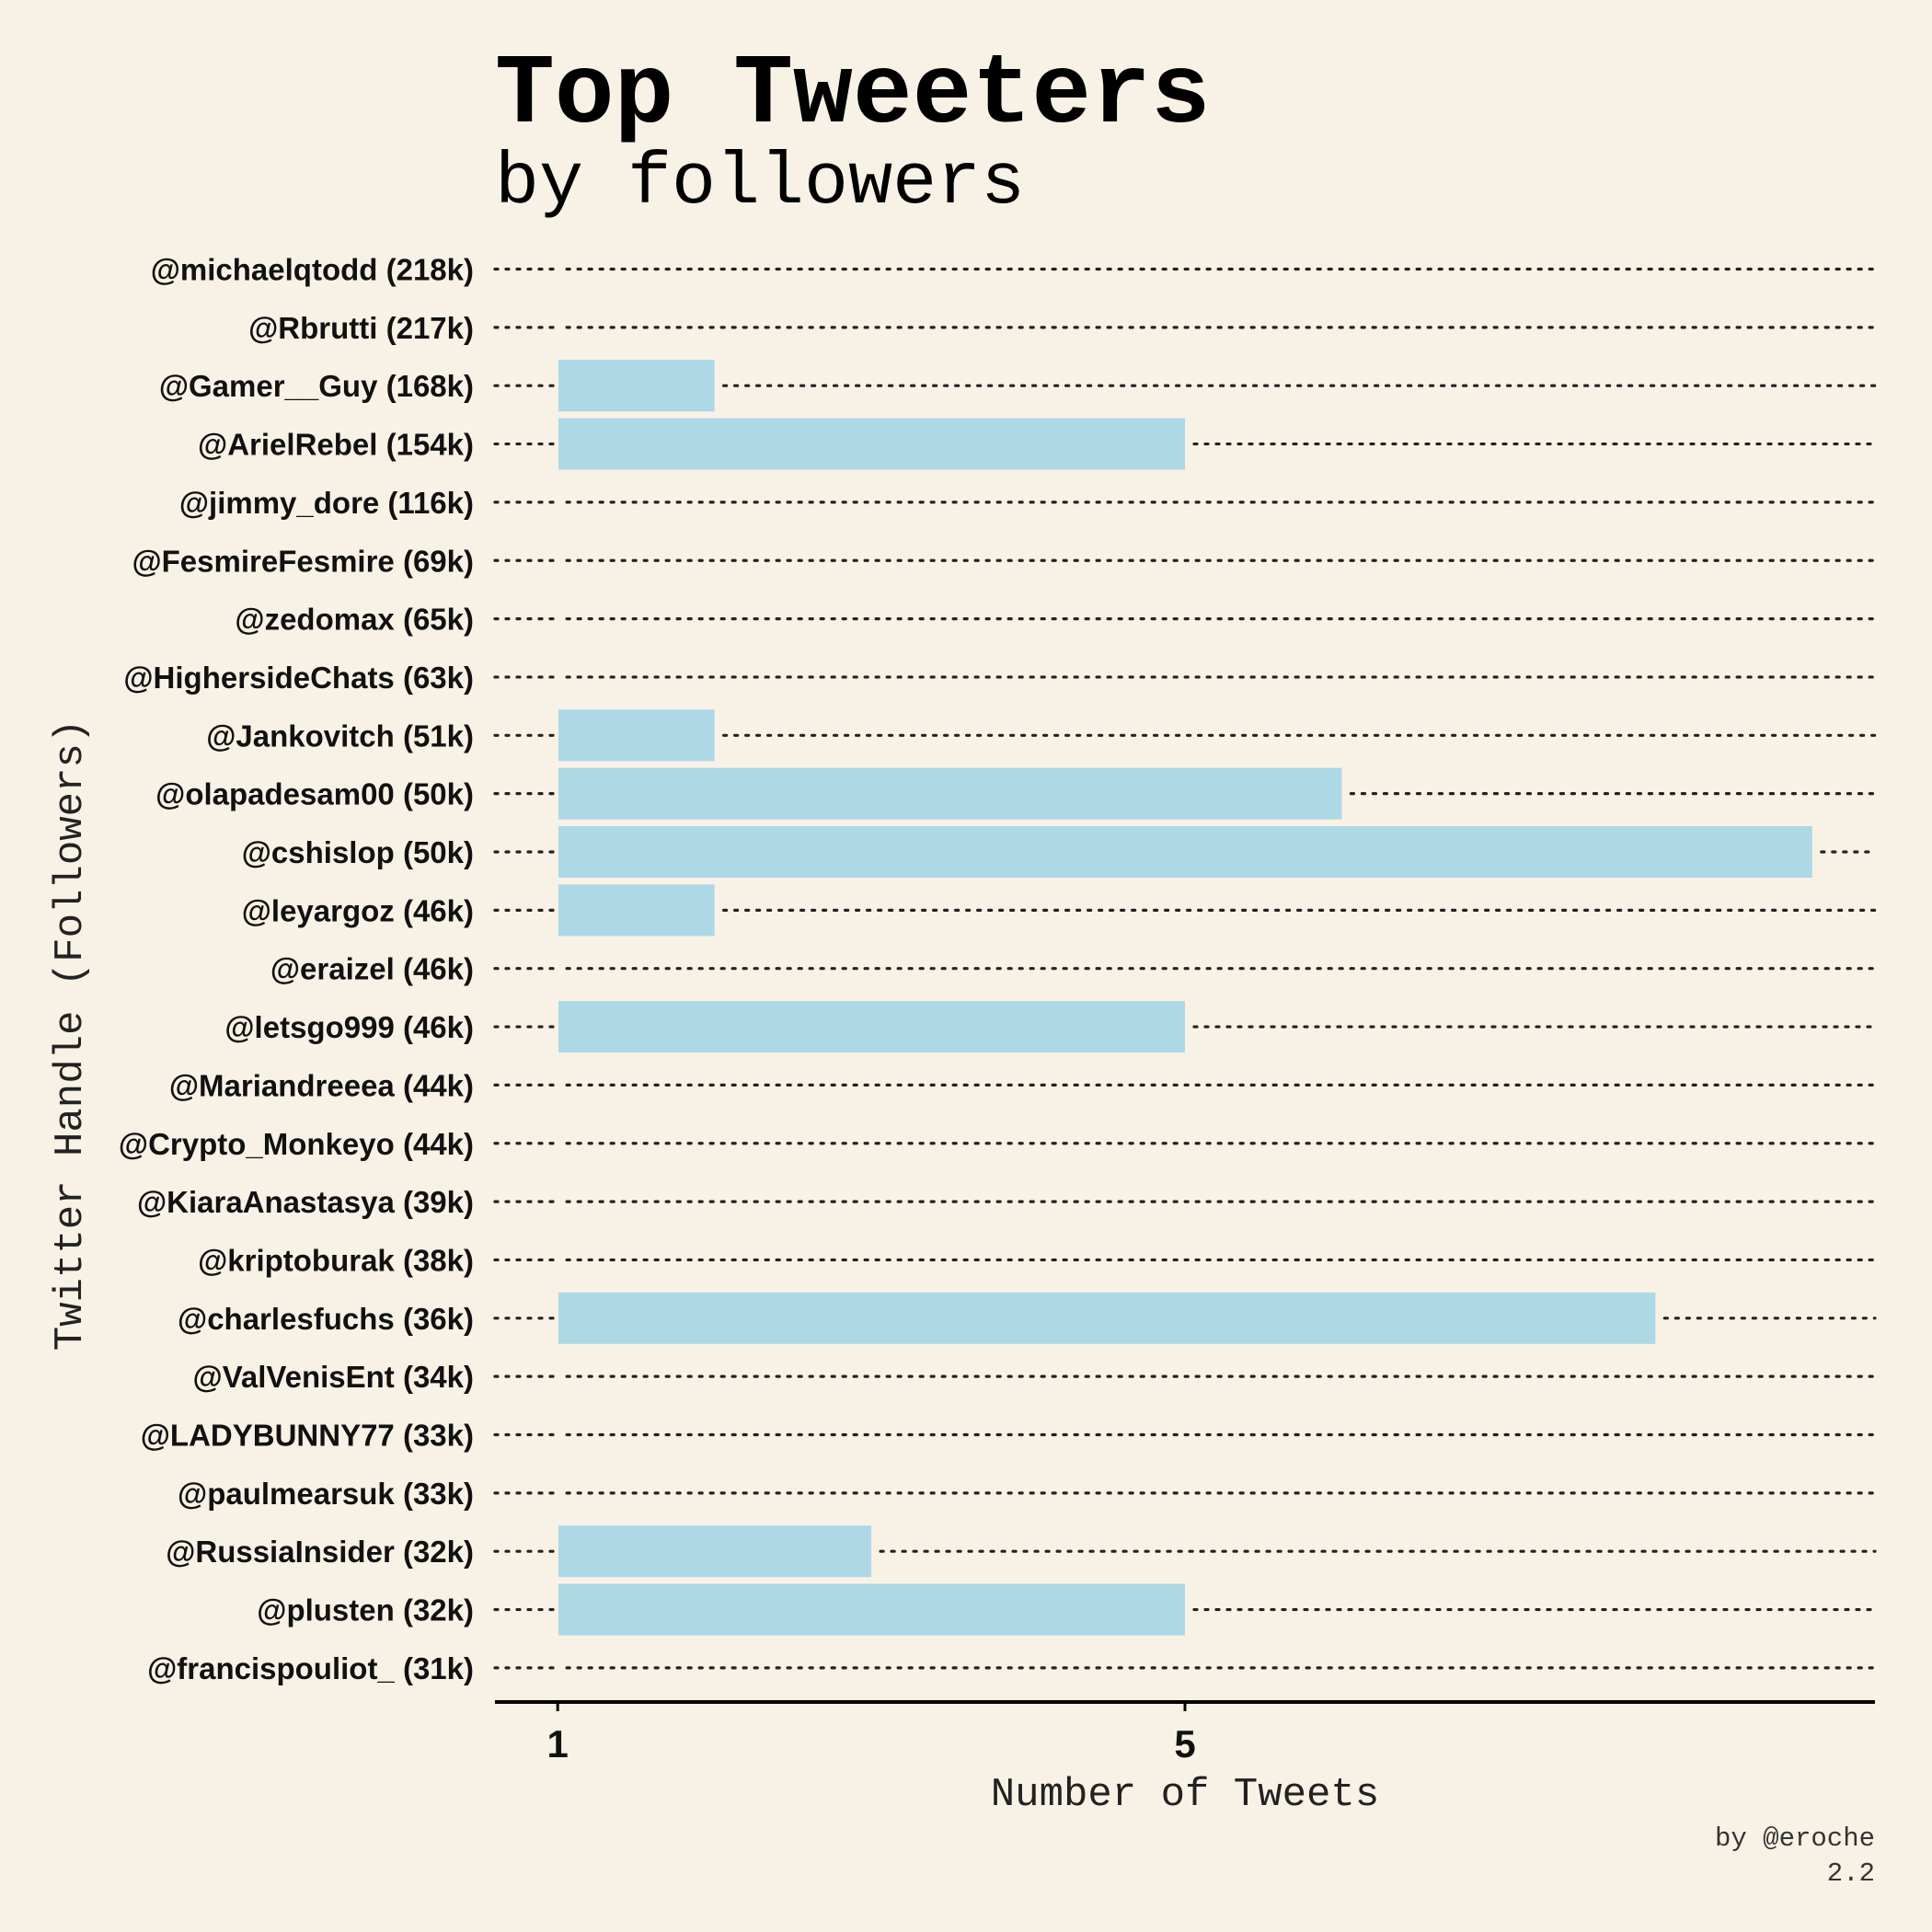 The image size is (1932, 1932). What do you see at coordinates (320, 1552) in the screenshot?
I see `y-tick-label: @RussiaInsider (32k)` at bounding box center [320, 1552].